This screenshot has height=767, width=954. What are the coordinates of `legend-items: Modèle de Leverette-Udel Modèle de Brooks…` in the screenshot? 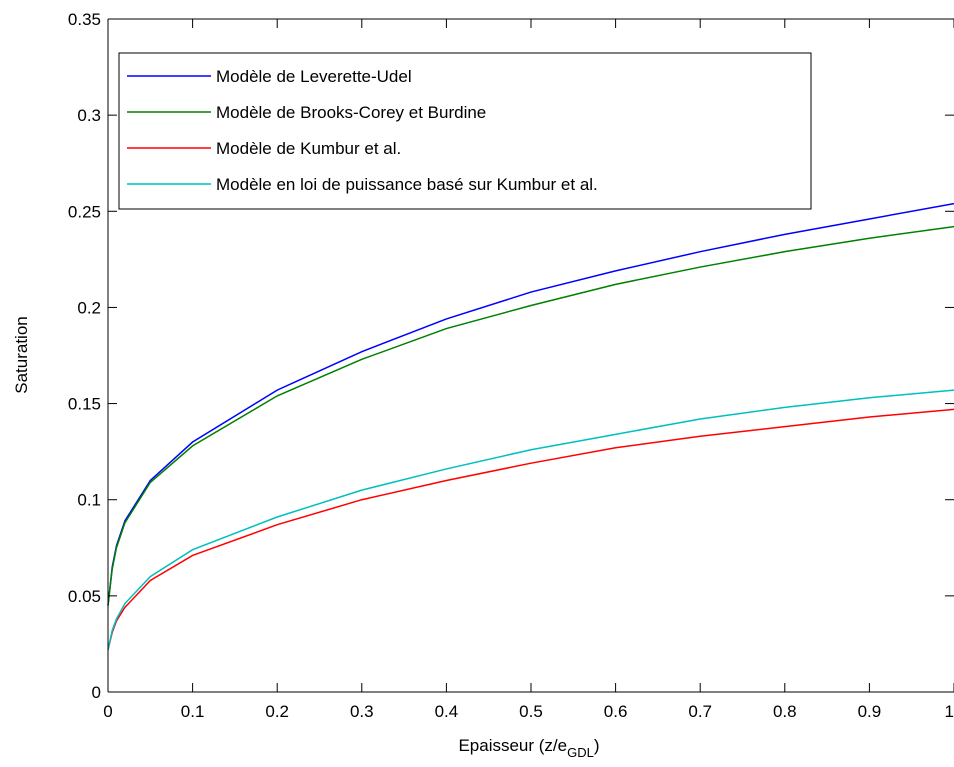 It's located at (362, 130).